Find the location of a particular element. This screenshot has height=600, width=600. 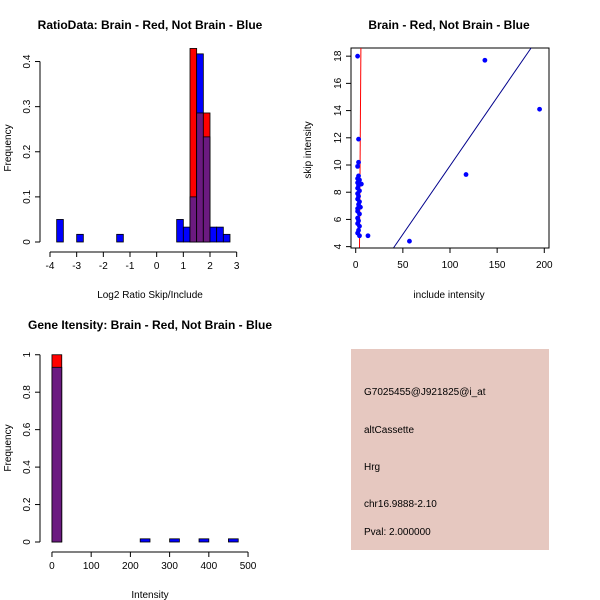

x-tick-label: -1 is located at coordinates (130, 266).